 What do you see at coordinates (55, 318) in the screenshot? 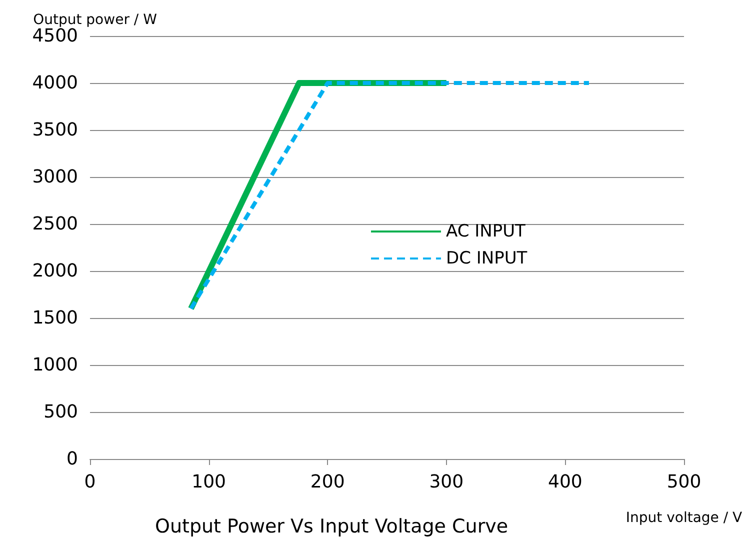
I see `y-tick-label: 1500` at bounding box center [55, 318].